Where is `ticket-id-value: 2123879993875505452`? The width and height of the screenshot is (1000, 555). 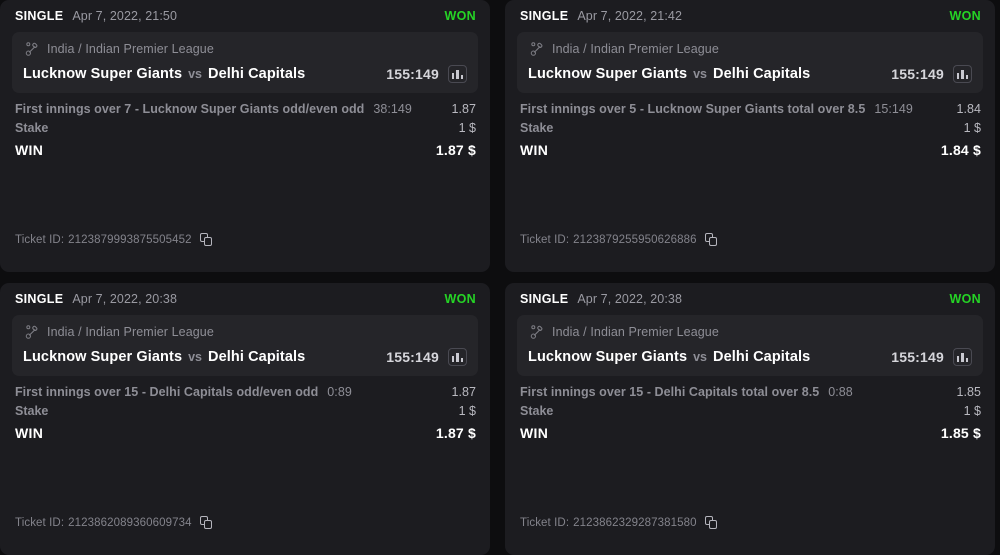 ticket-id-value: 2123879993875505452 is located at coordinates (130, 239).